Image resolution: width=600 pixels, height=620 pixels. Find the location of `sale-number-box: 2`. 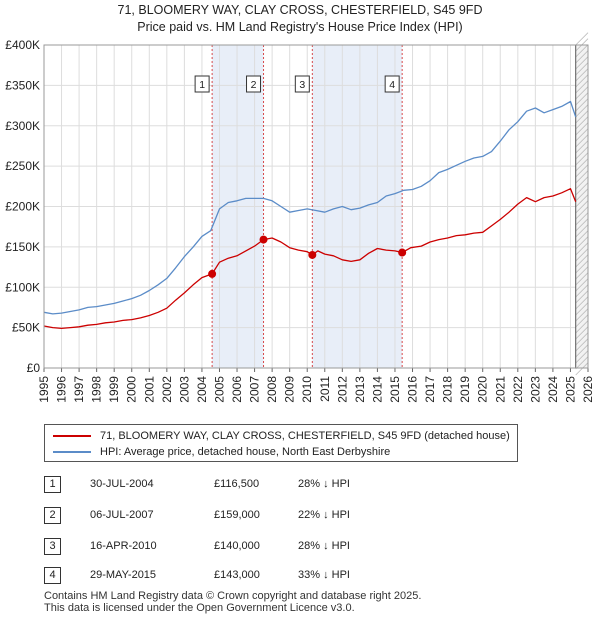

sale-number-box: 2 is located at coordinates (254, 84).